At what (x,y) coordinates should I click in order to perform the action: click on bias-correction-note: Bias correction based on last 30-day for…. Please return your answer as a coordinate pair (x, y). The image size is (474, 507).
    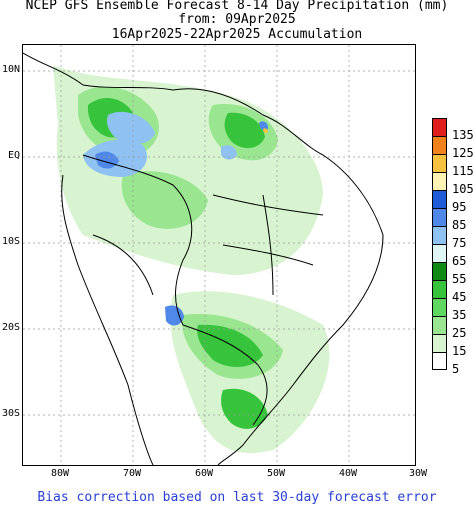
    Looking at the image, I should click on (237, 497).